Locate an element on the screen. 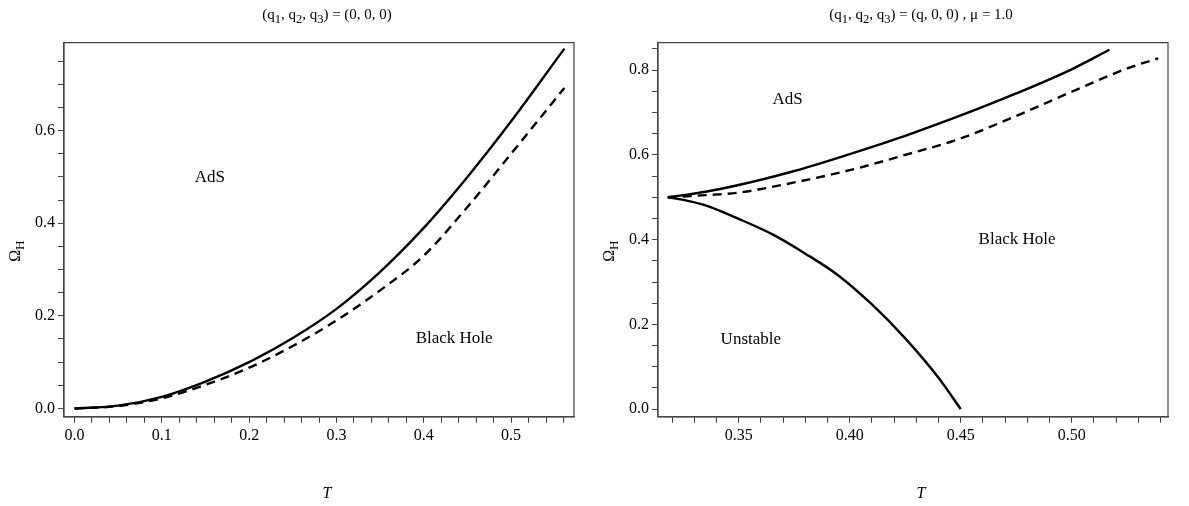 The image size is (1189, 506). x-tick-label: 0.4 is located at coordinates (423, 434).